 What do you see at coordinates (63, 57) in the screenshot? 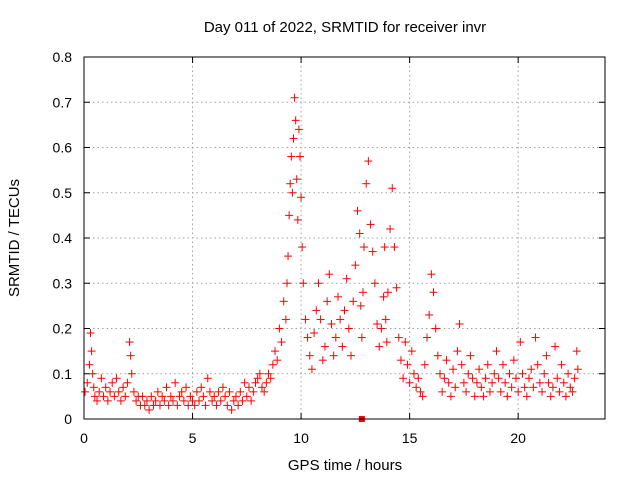
I see `y-tick-label: 0.8` at bounding box center [63, 57].